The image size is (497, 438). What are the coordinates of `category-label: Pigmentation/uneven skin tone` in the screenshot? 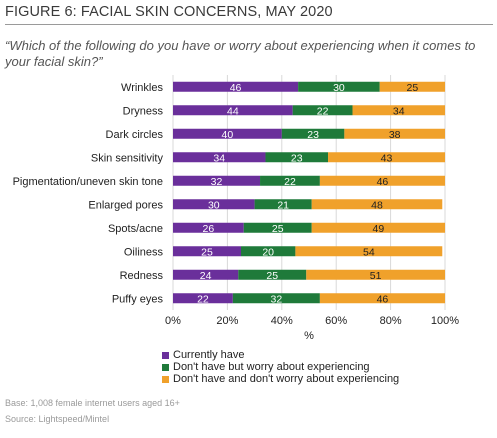 It's located at (88, 182).